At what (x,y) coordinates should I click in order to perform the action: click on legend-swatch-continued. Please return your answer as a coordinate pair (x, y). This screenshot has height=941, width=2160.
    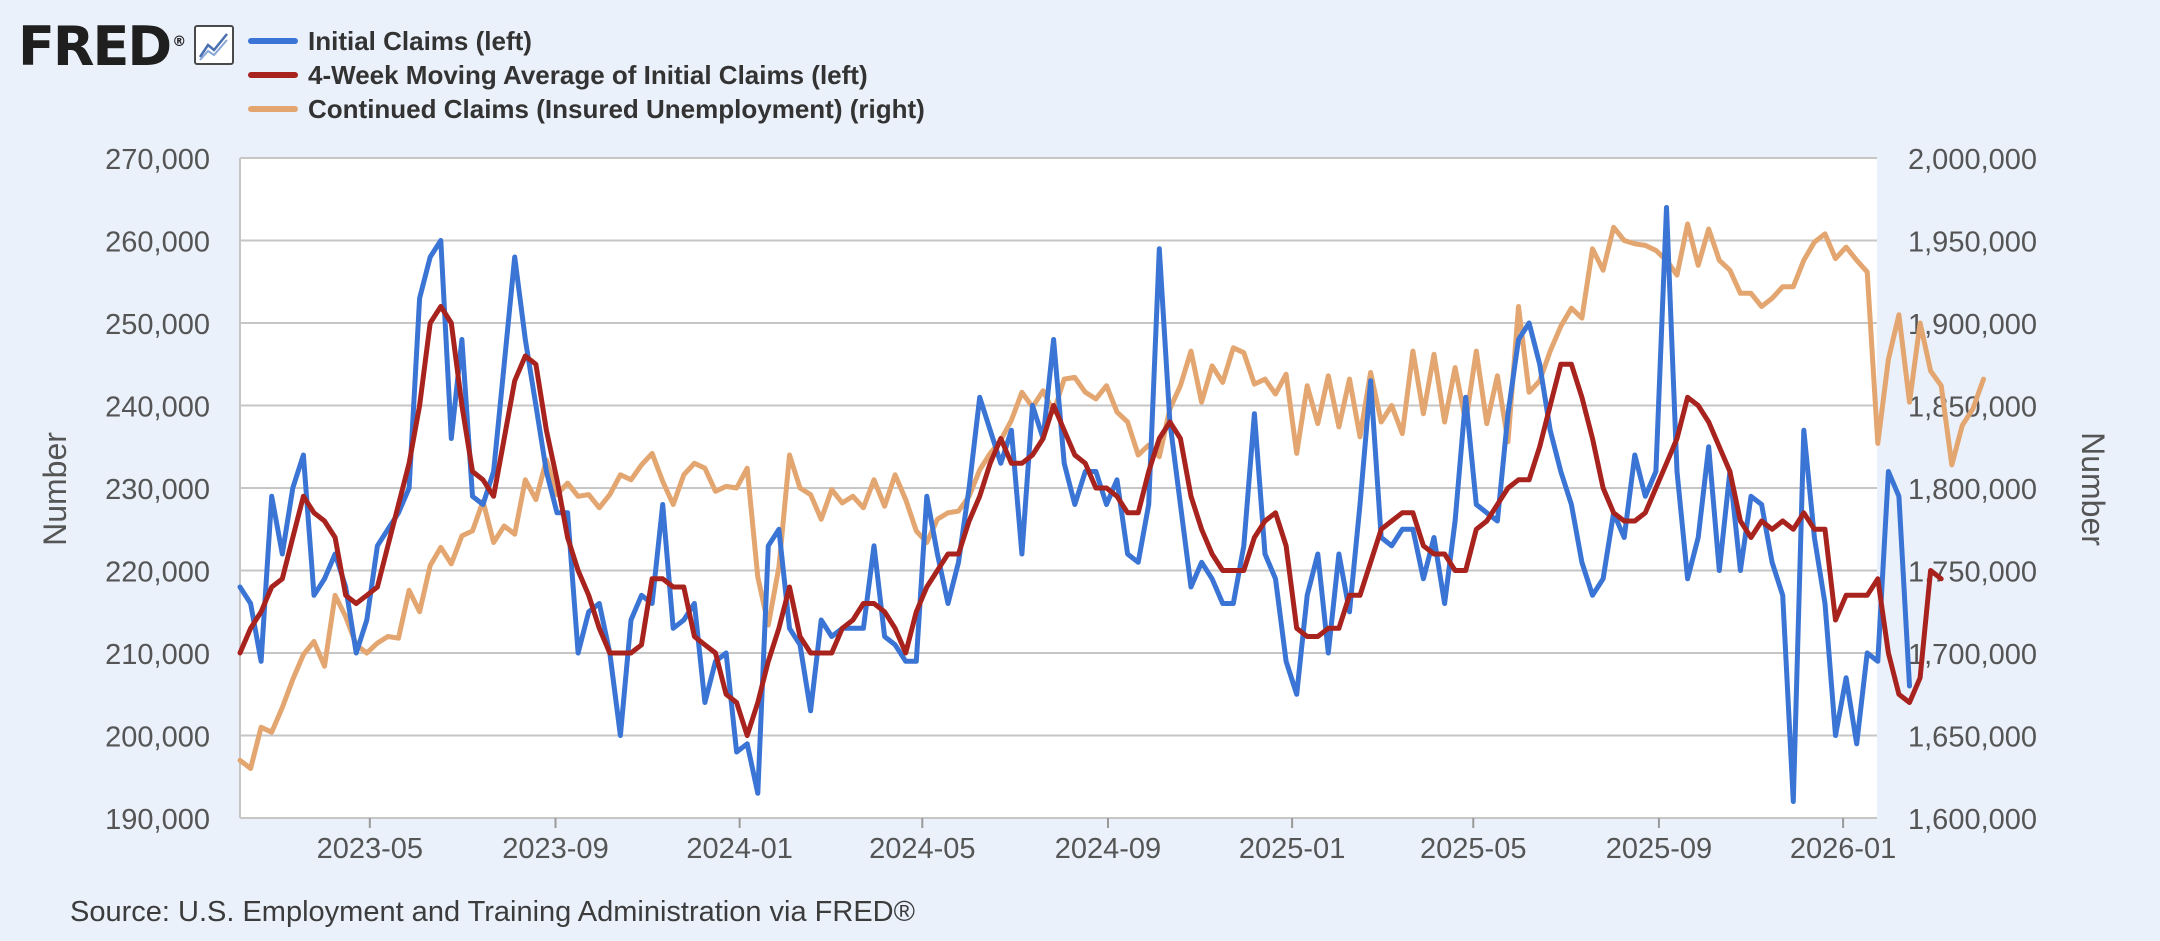
    Looking at the image, I should click on (273, 109).